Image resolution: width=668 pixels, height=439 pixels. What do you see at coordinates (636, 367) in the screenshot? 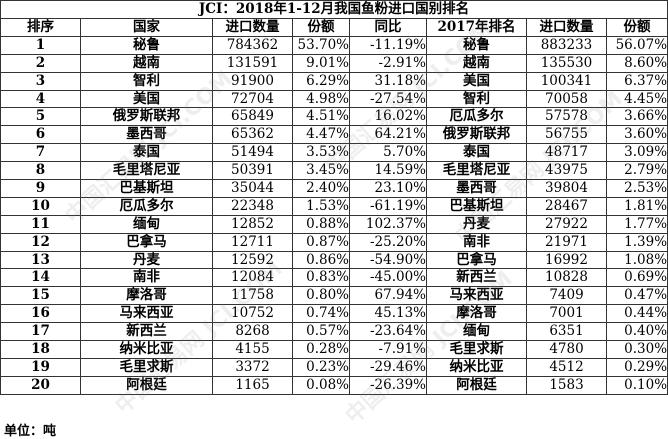
I see `share-2017-cell: 0.29%` at bounding box center [636, 367].